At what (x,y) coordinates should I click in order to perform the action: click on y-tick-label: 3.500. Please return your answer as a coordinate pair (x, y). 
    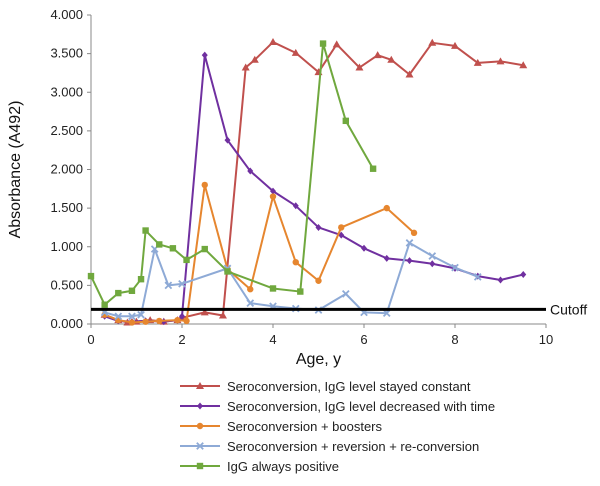
    Looking at the image, I should click on (66, 53).